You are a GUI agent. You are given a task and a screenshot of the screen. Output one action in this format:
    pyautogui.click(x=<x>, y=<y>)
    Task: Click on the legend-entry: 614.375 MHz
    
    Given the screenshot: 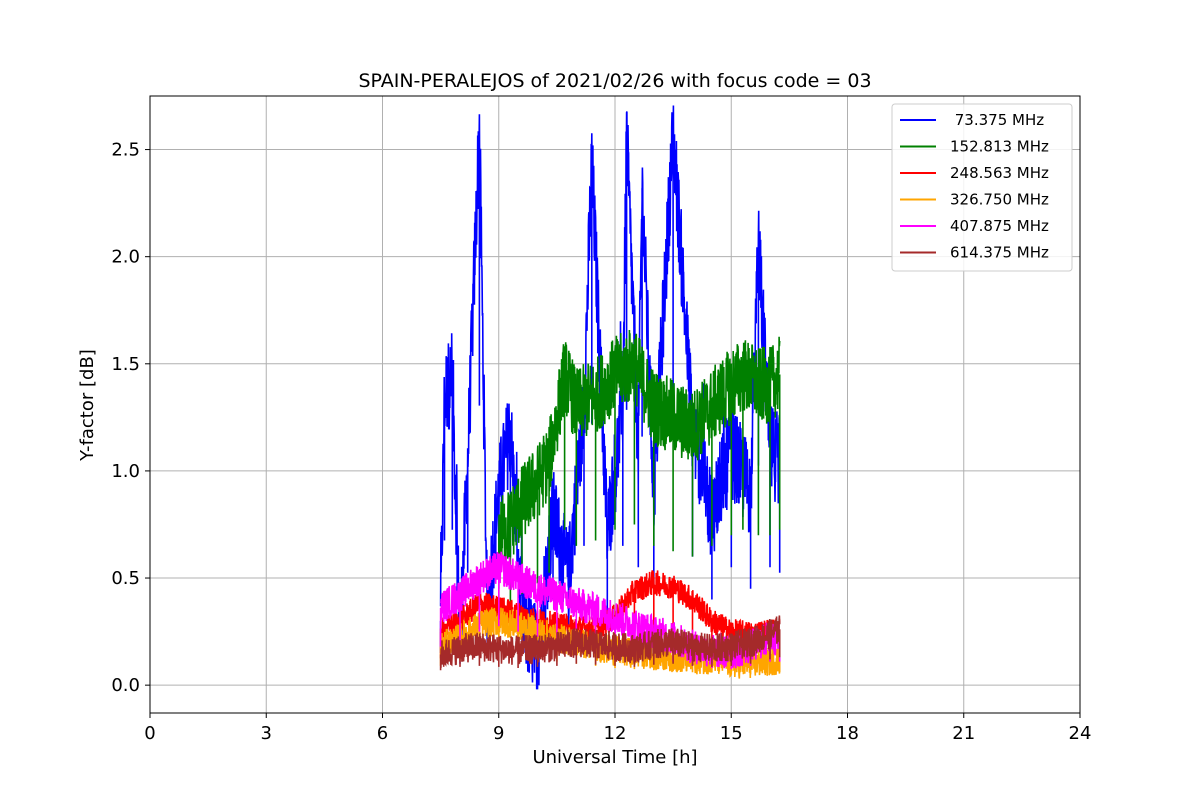 What is the action you would take?
    pyautogui.click(x=999, y=253)
    